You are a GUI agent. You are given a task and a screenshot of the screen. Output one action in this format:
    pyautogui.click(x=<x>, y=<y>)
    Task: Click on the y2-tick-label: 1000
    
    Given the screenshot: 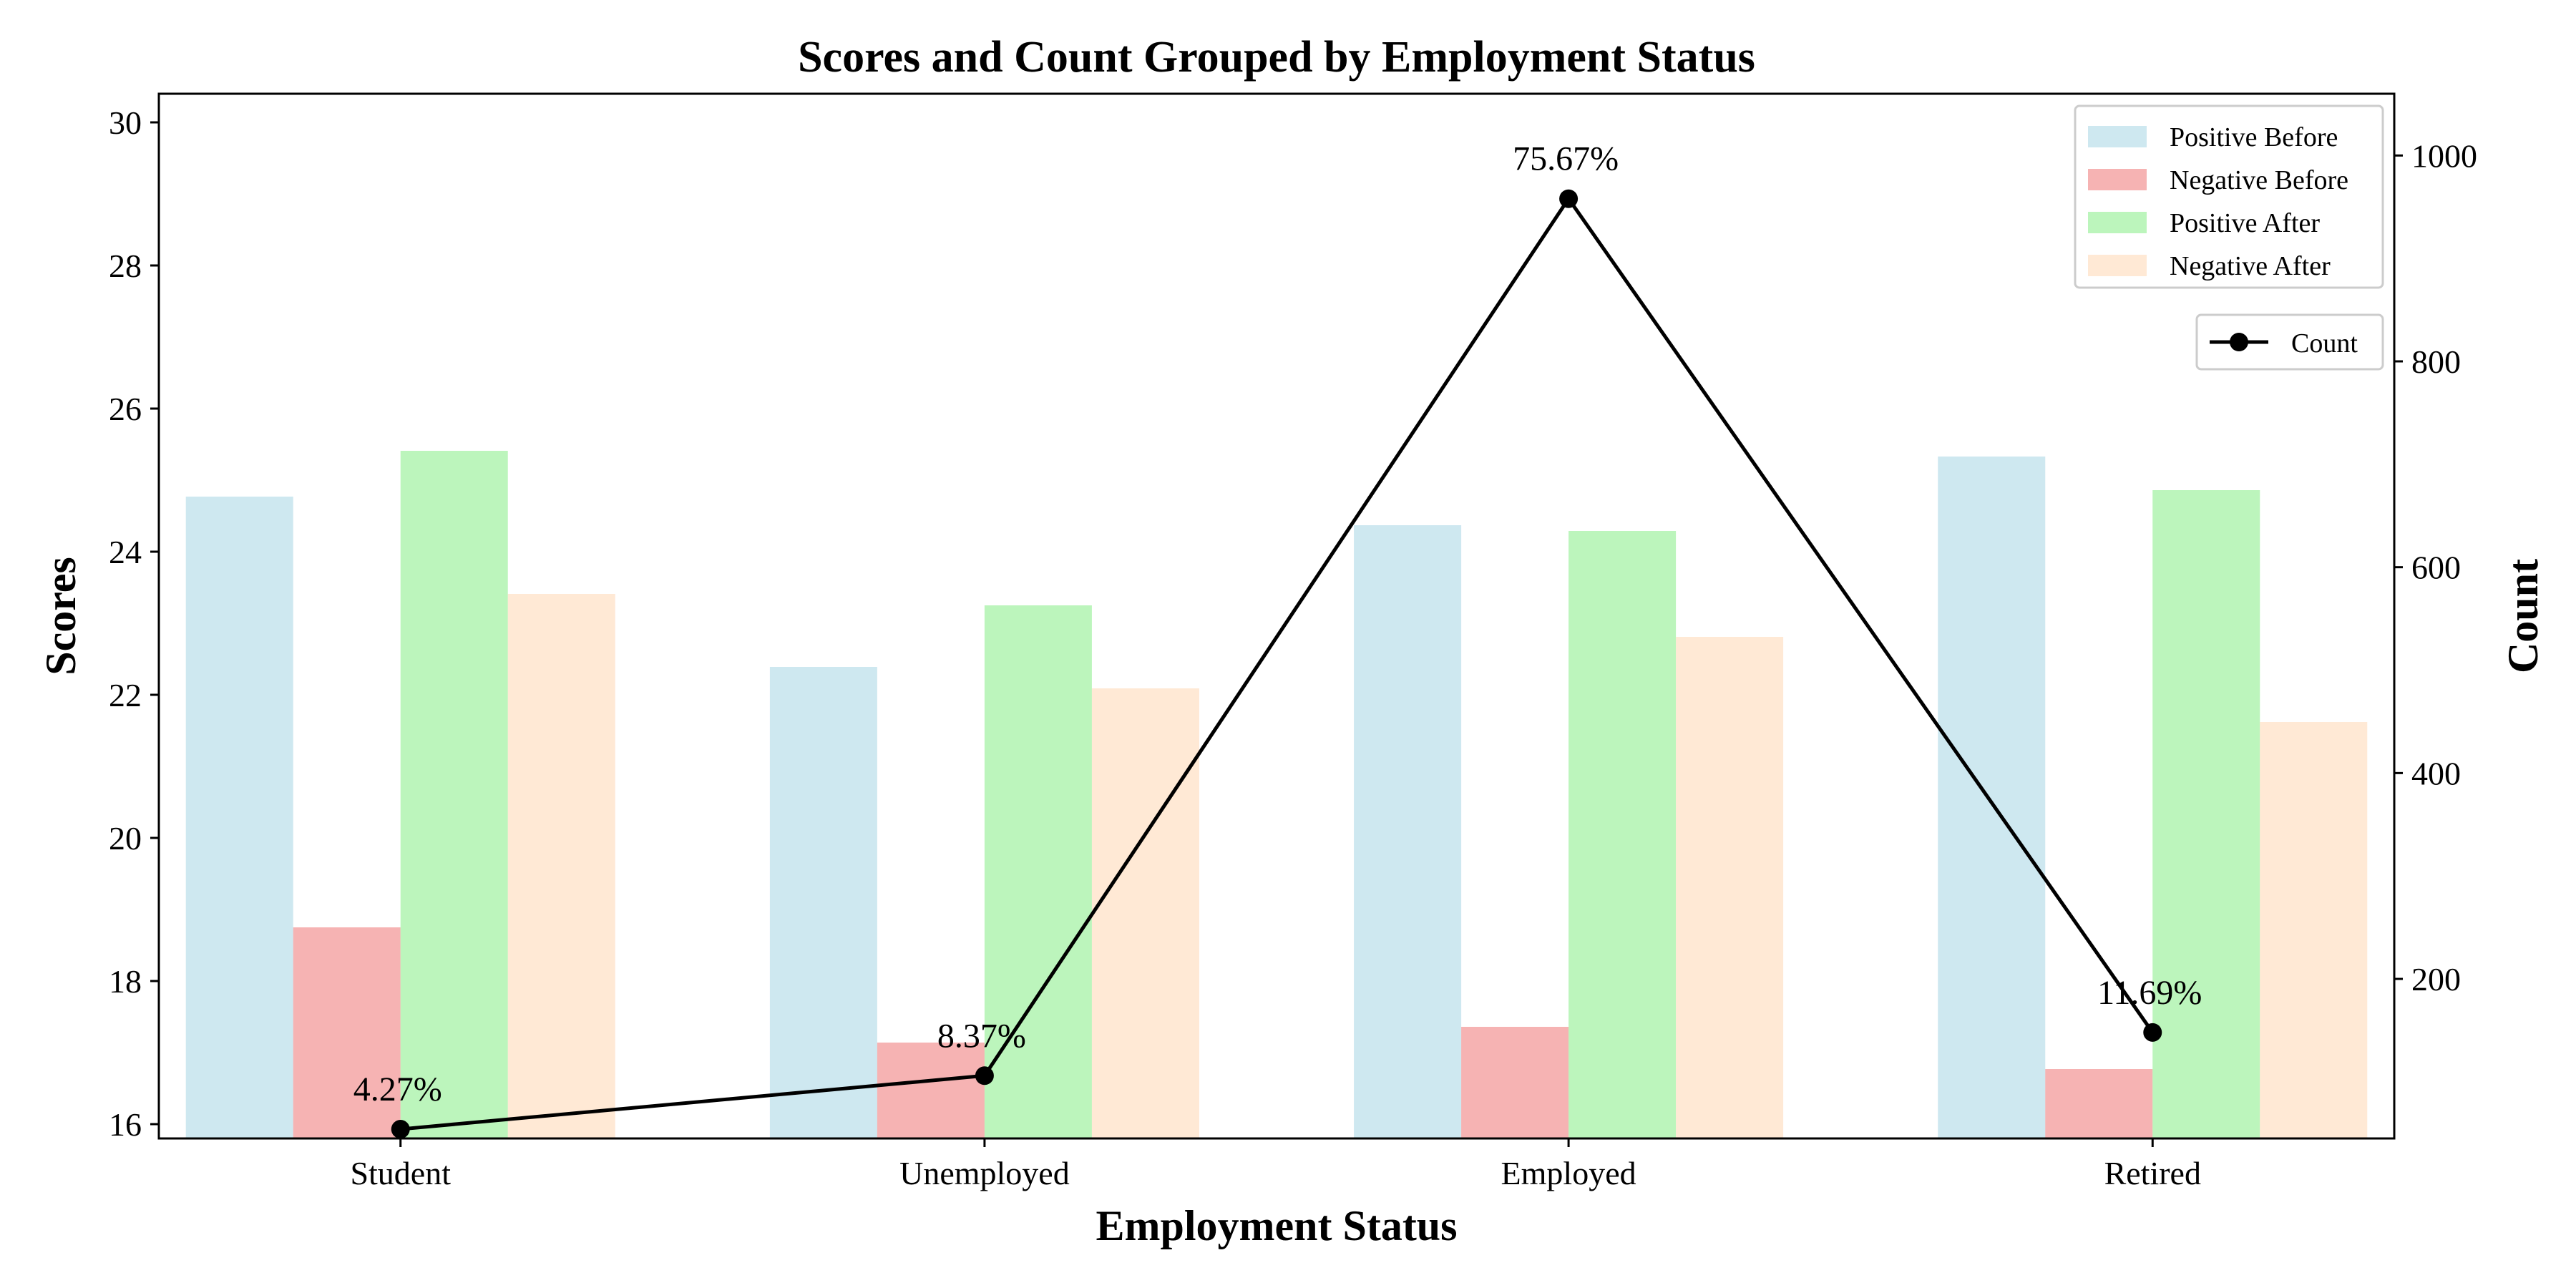 What is the action you would take?
    pyautogui.click(x=2444, y=155)
    